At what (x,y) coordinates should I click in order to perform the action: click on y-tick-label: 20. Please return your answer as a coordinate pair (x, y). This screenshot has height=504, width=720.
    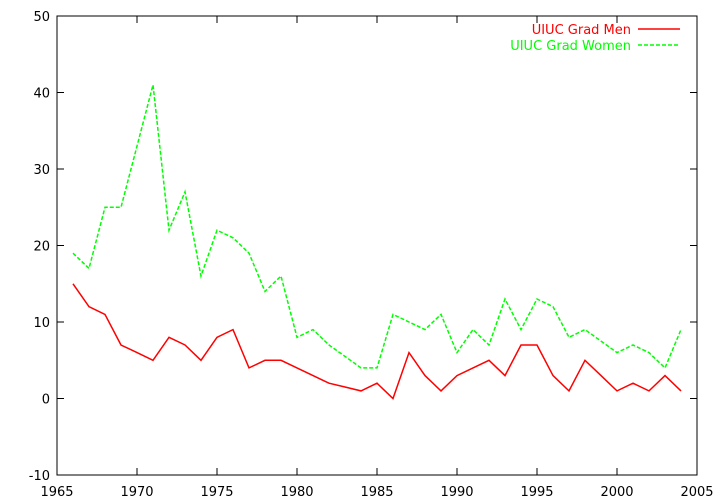
    Looking at the image, I should click on (41, 247).